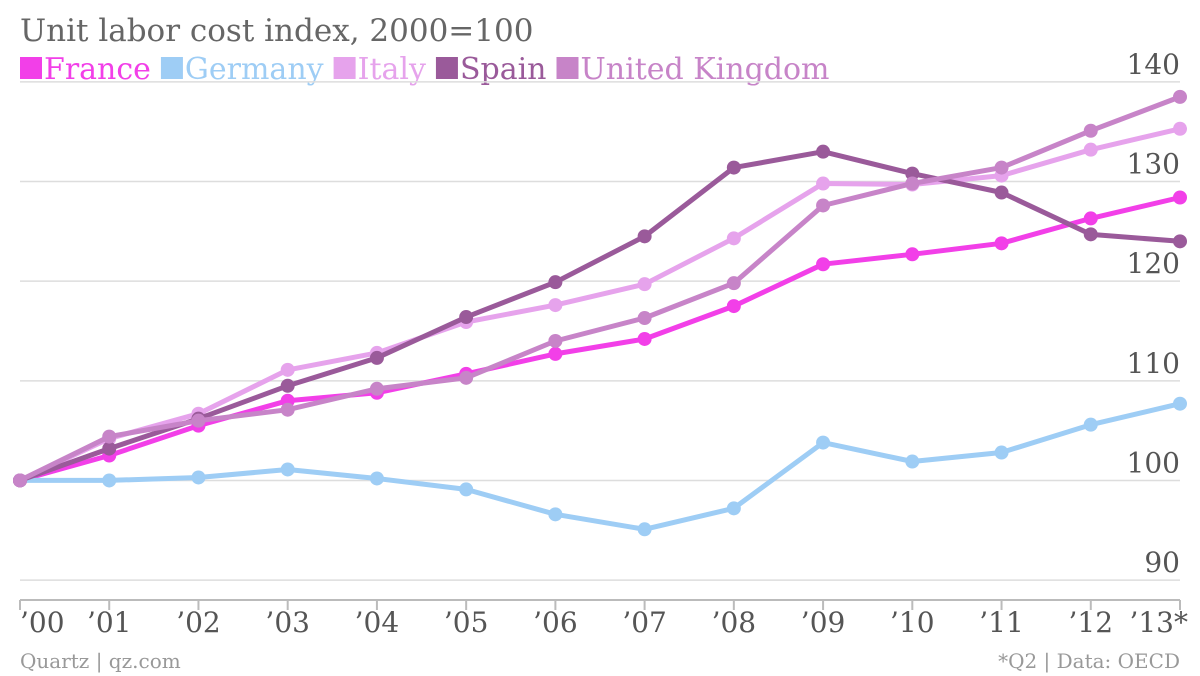  What do you see at coordinates (644, 622) in the screenshot?
I see `x-tick-label: ’07` at bounding box center [644, 622].